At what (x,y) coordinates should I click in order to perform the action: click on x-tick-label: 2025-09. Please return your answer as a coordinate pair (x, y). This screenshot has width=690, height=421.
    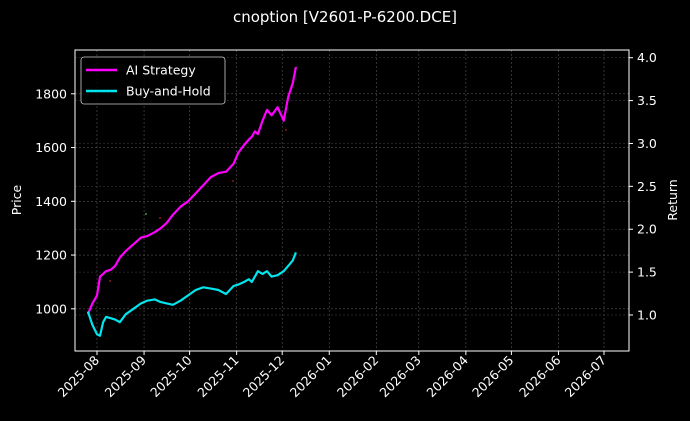
    Looking at the image, I should click on (126, 376).